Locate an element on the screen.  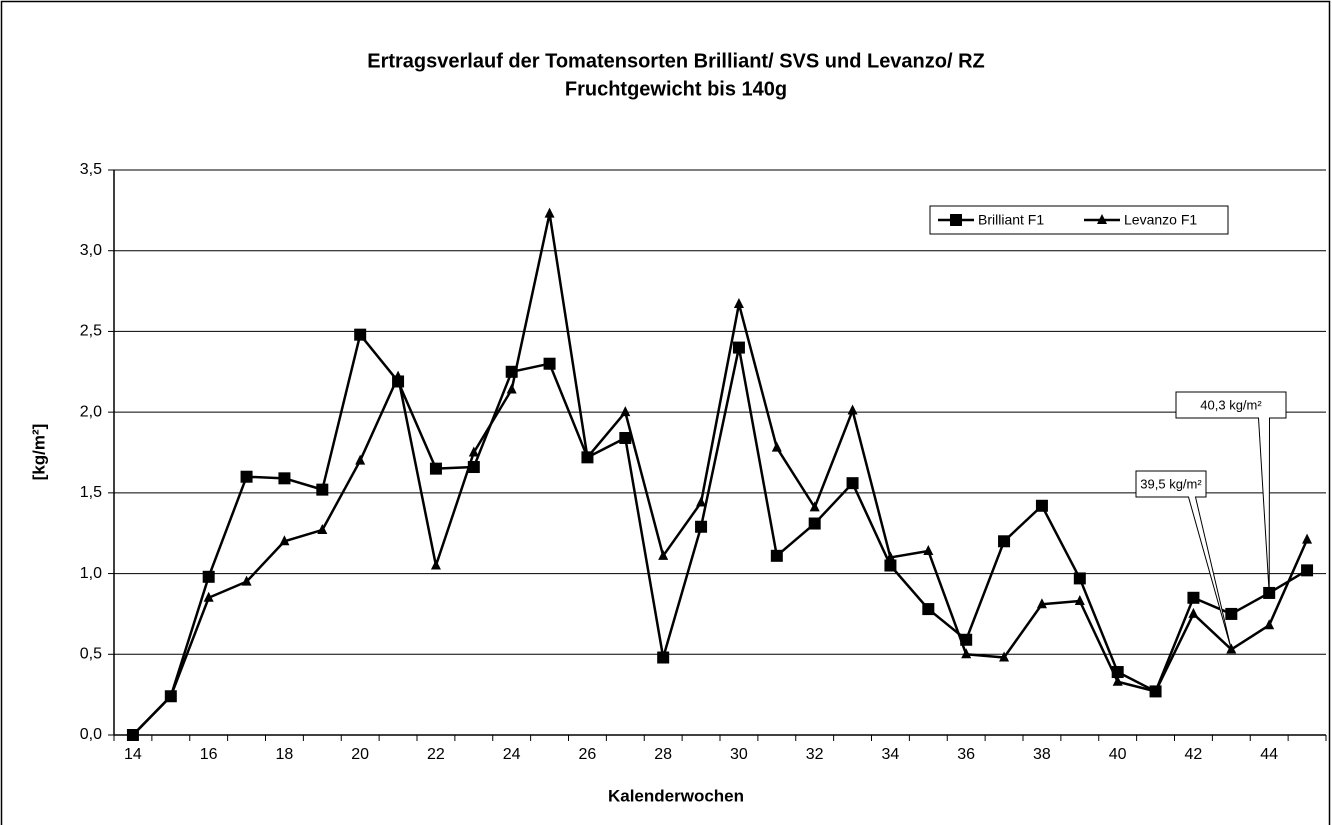
x-tick-label: 30 is located at coordinates (739, 754).